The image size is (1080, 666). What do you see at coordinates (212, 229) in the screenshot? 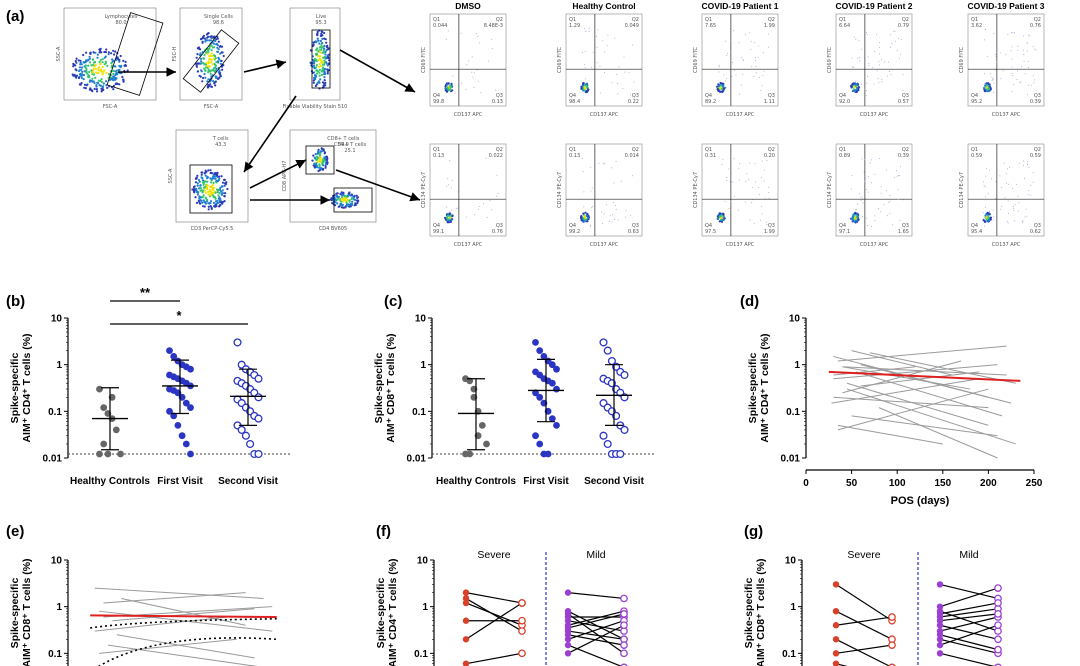
I see `gating-x-label: CD3 PerCP-Cy5.5` at bounding box center [212, 229].